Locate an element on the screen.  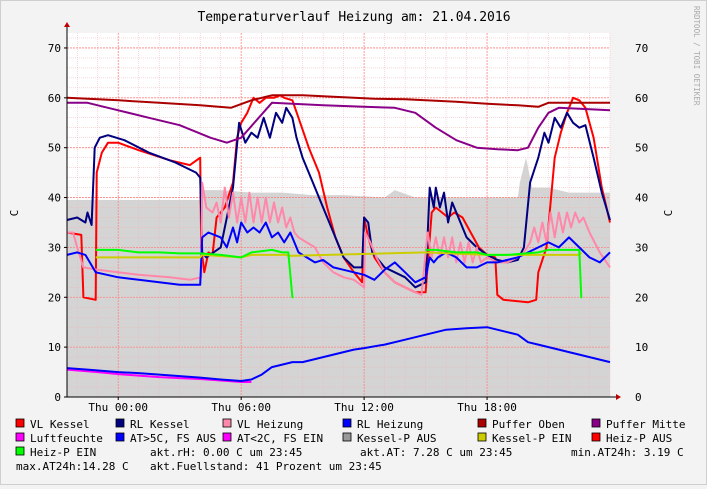
legend-label-kessel-p-aus: Kessel-P AUS is located at coordinates (396, 438).